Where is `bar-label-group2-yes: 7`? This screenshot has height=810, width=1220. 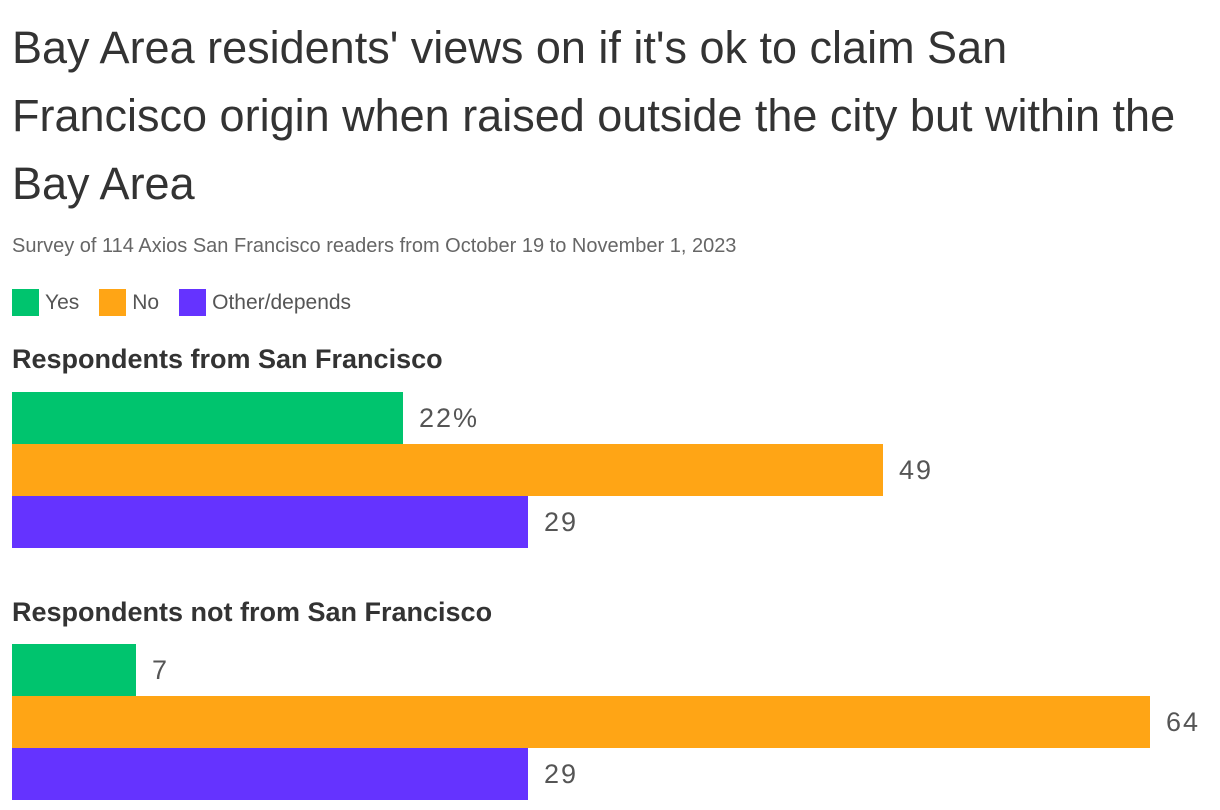
bar-label-group2-yes: 7 is located at coordinates (161, 670).